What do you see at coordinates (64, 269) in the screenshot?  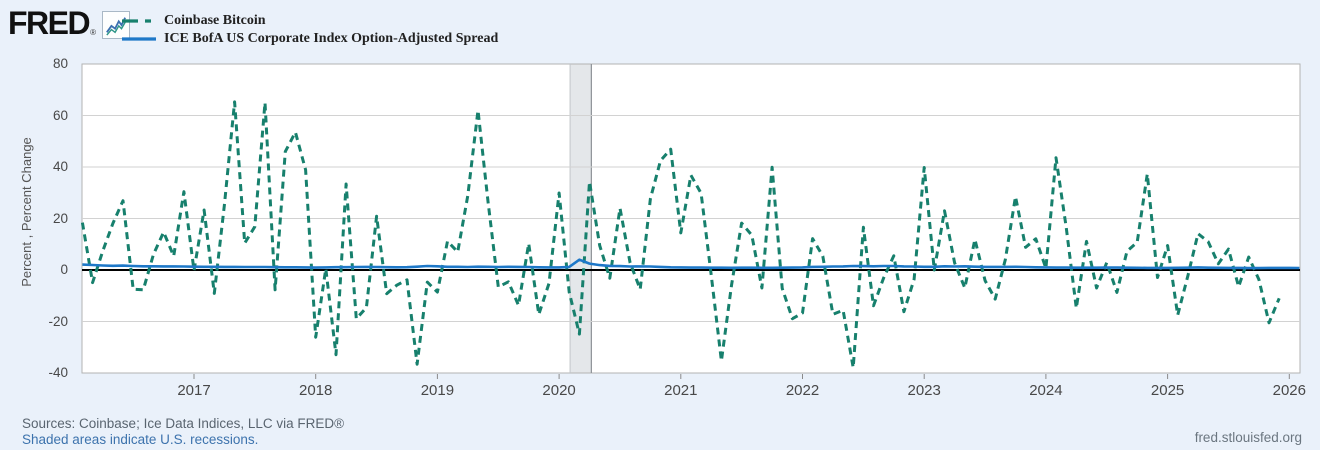 I see `y-tick-label: 0` at bounding box center [64, 269].